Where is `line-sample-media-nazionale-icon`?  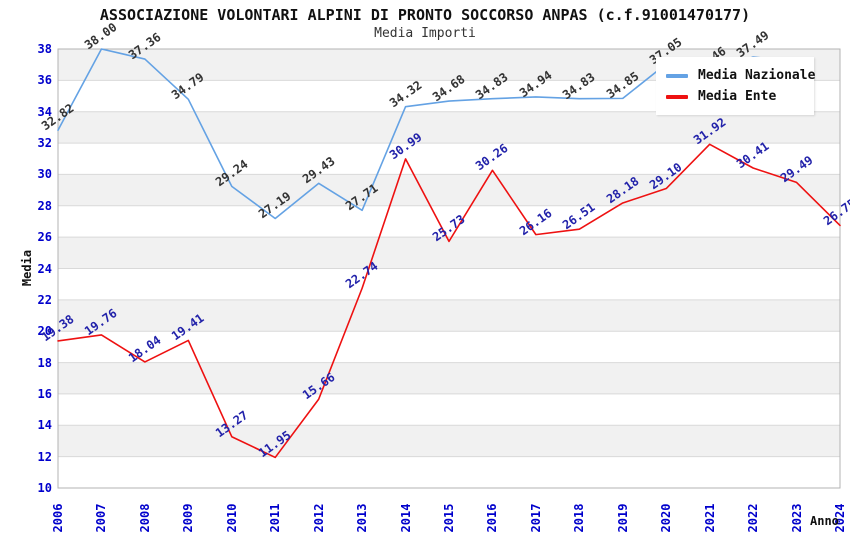
line-sample-media-nazionale-icon is located at coordinates (677, 75).